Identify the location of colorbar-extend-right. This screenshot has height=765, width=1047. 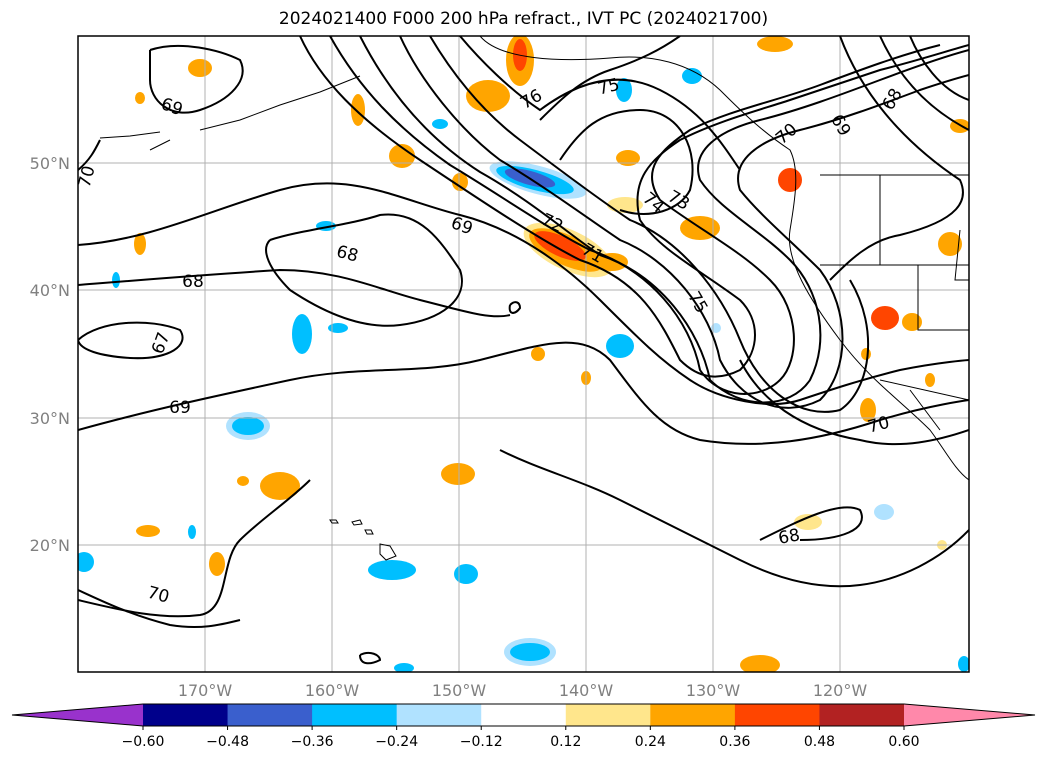
(969, 715).